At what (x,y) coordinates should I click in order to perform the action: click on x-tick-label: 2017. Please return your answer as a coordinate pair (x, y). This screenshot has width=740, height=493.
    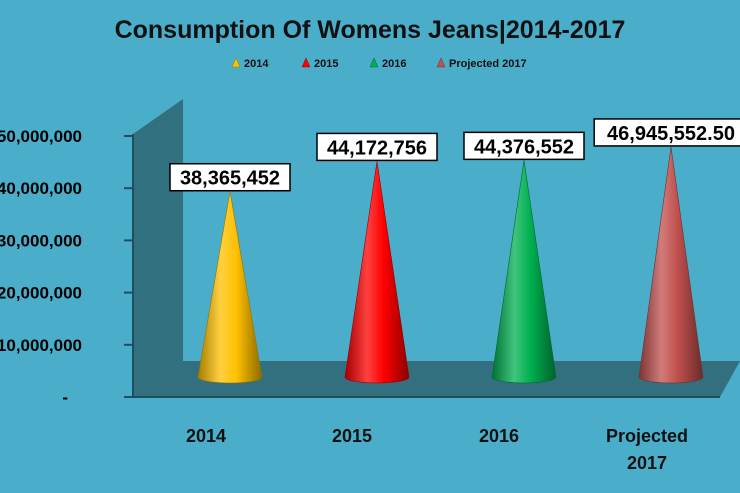
    Looking at the image, I should click on (647, 463).